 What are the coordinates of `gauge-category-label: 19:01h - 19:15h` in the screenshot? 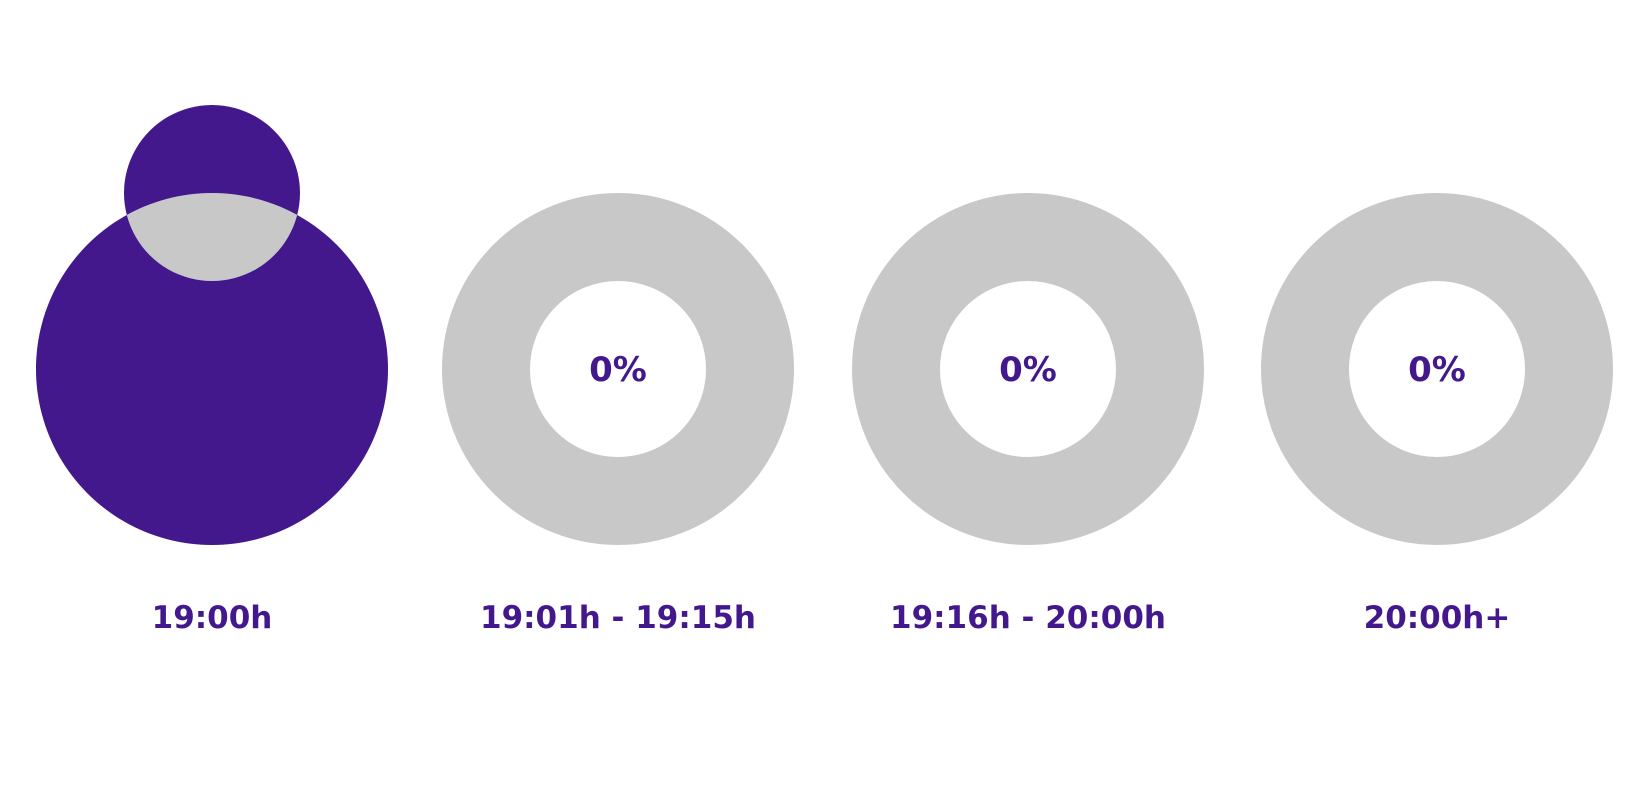 It's located at (618, 618).